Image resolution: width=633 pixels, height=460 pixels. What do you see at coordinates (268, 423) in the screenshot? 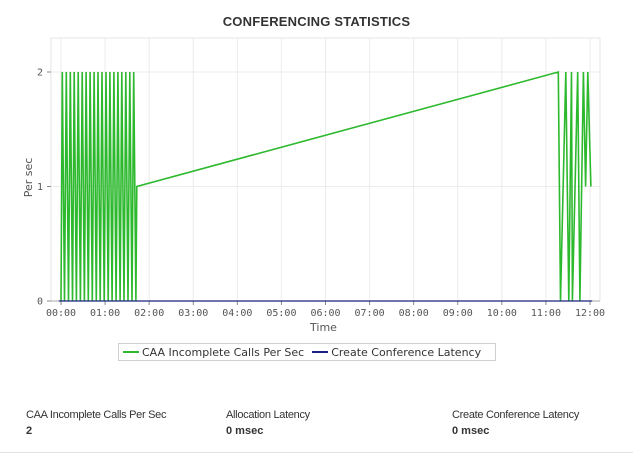
I see `stat-allocation-latency: Allocation Latency 0 msec` at bounding box center [268, 423].